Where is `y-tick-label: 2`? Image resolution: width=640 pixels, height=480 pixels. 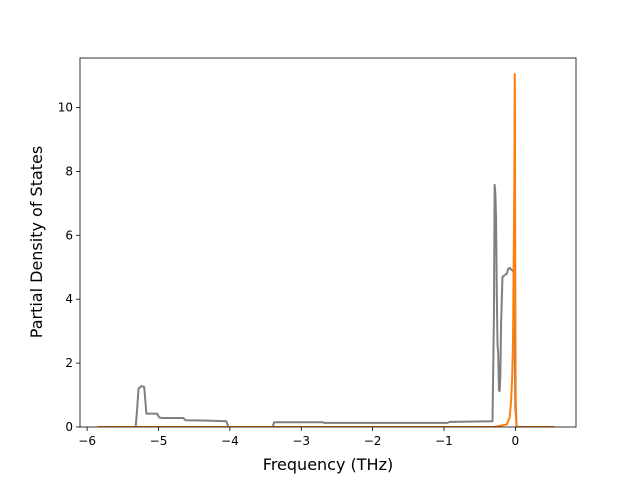 y-tick-label: 2 is located at coordinates (69, 363).